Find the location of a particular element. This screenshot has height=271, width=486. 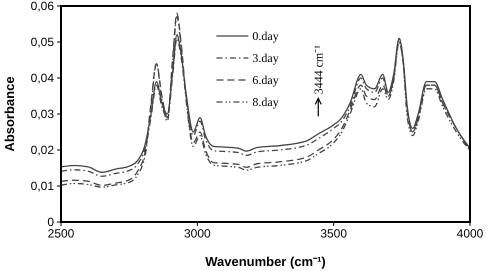

x-tick-label: 3000 is located at coordinates (198, 233).